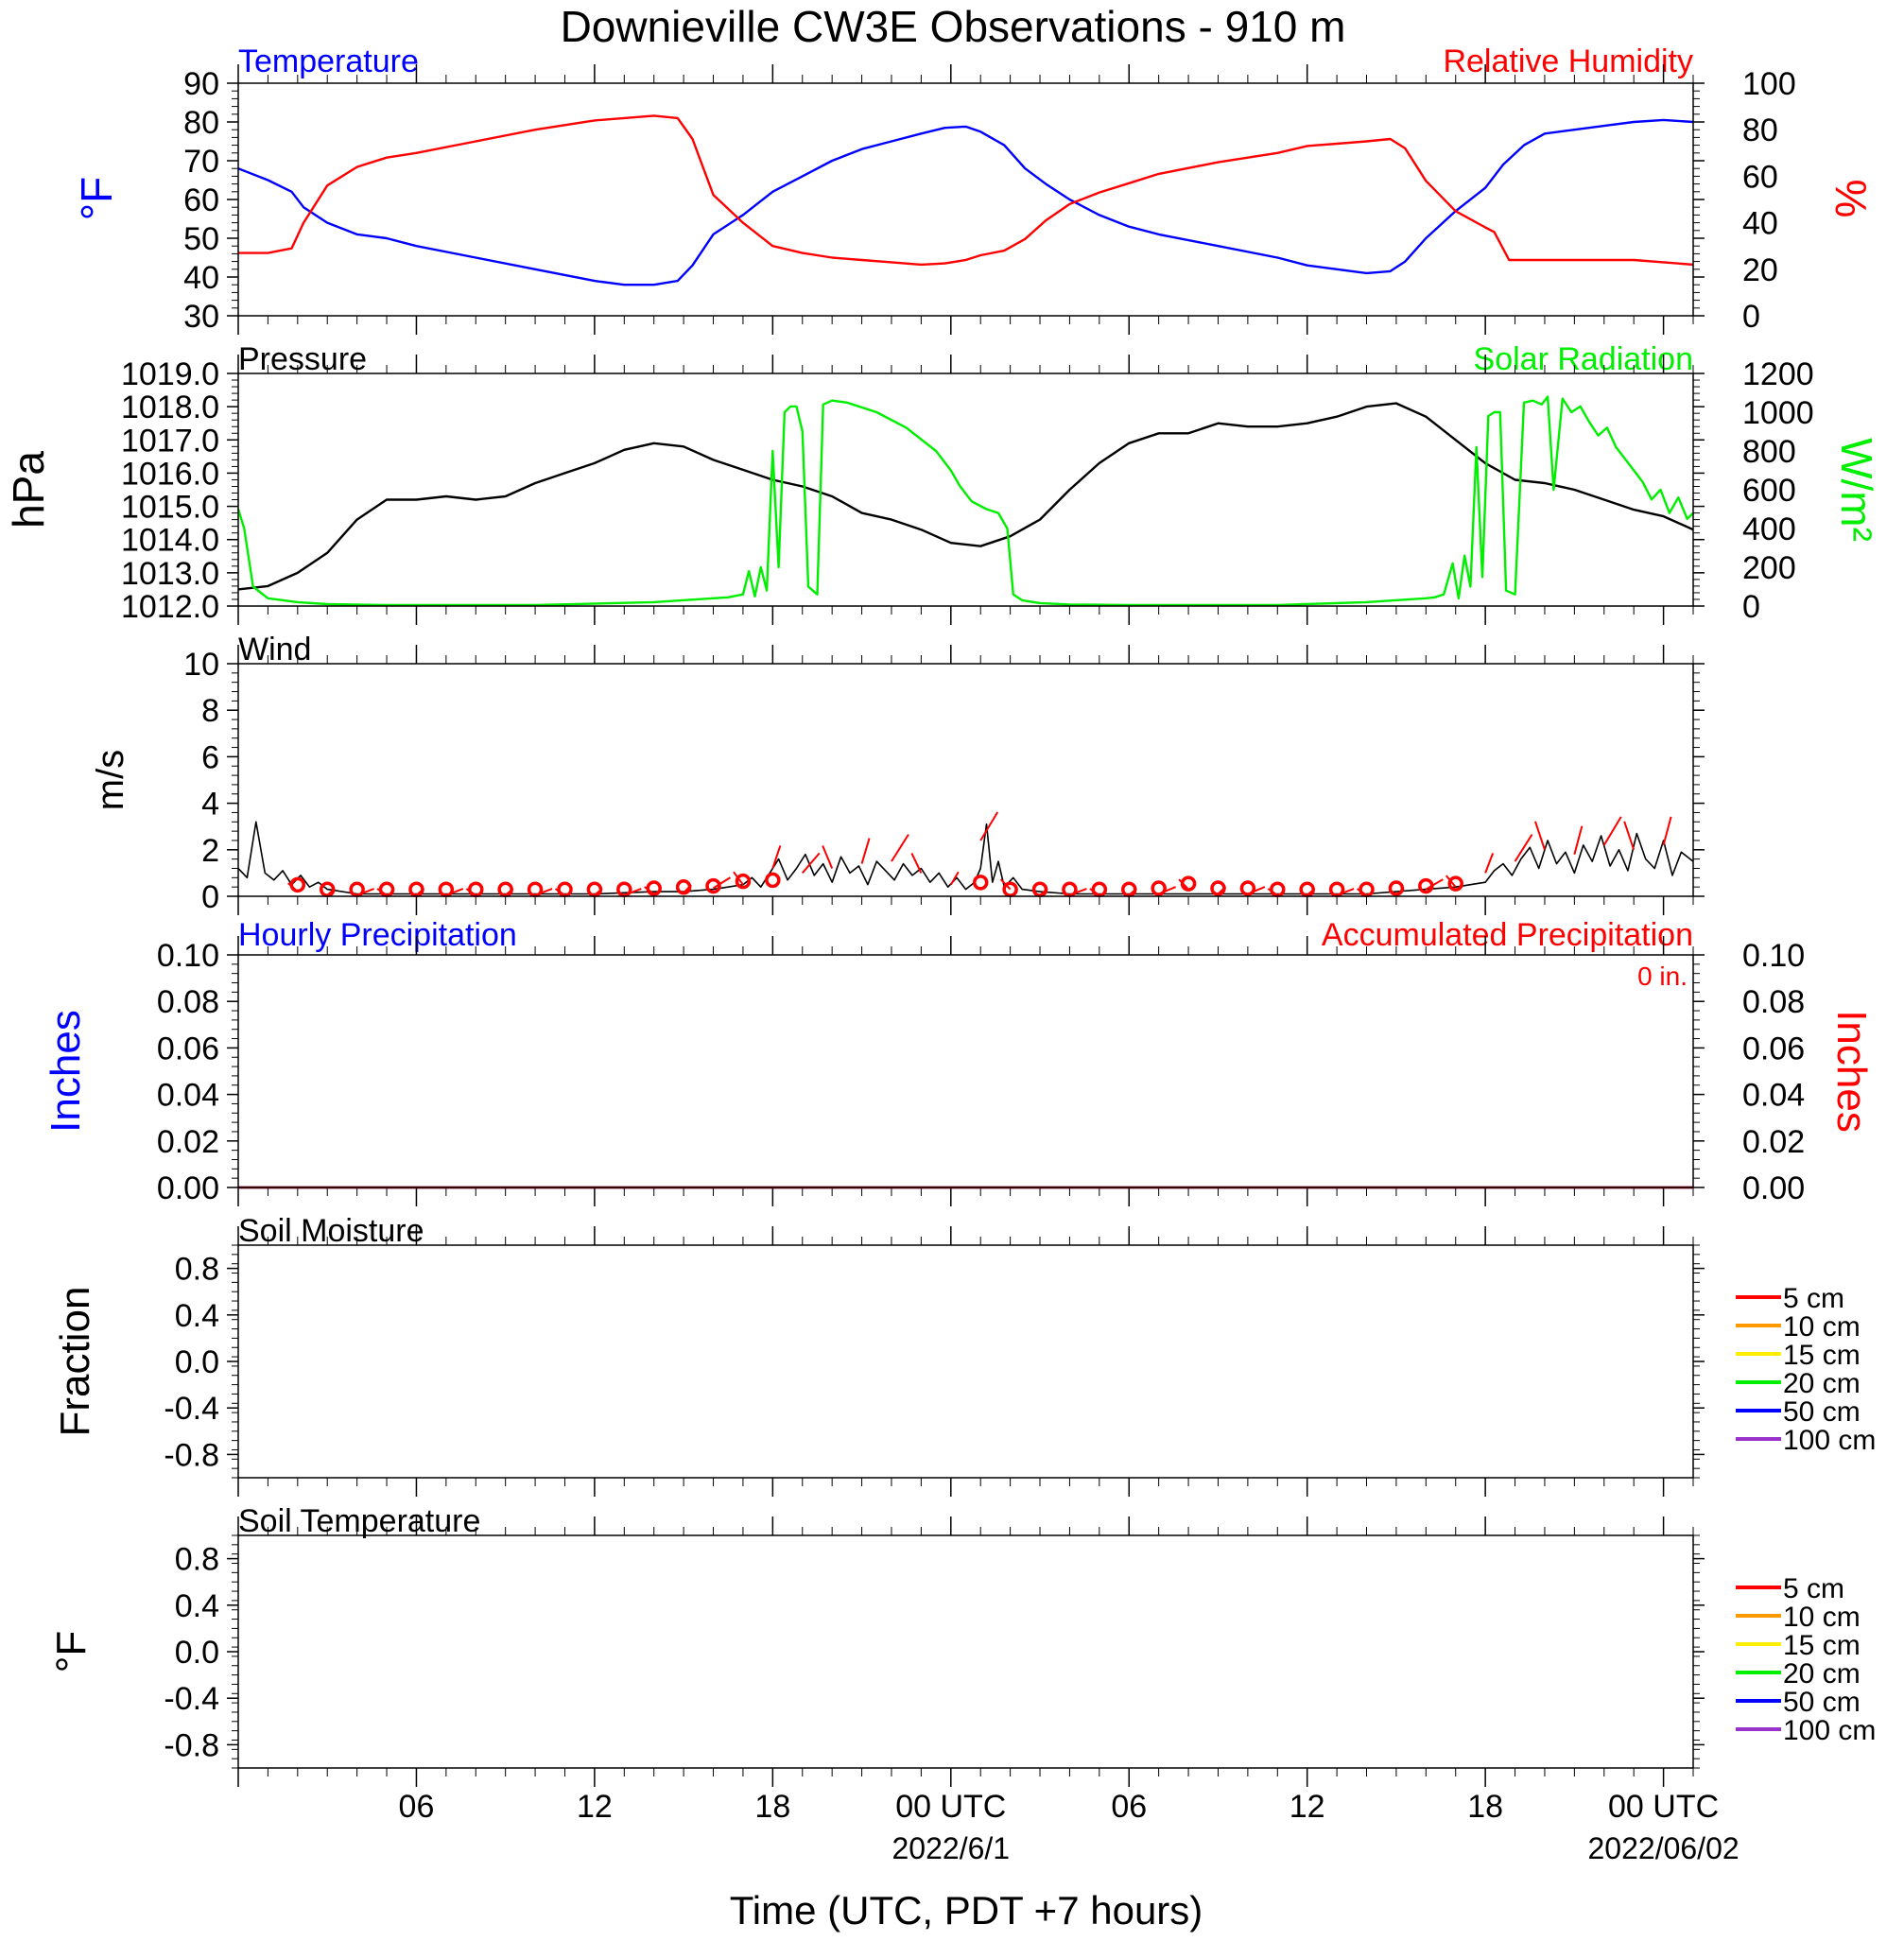 This screenshot has height=1941, width=1904. I want to click on y-tick-label-left: -0.4, so click(191, 1409).